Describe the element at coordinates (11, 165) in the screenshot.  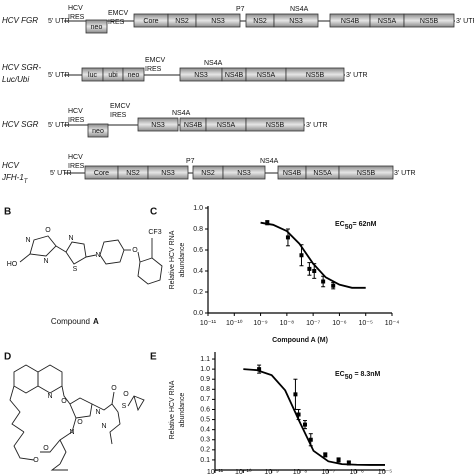
I see `genome-name: HCV` at that location.